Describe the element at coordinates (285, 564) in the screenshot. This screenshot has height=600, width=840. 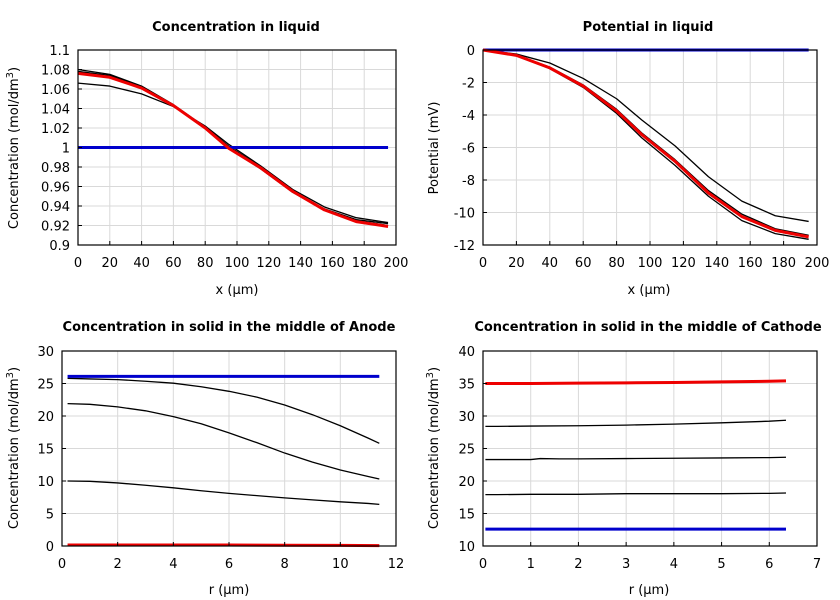
I see `x-tick-label: 8` at that location.